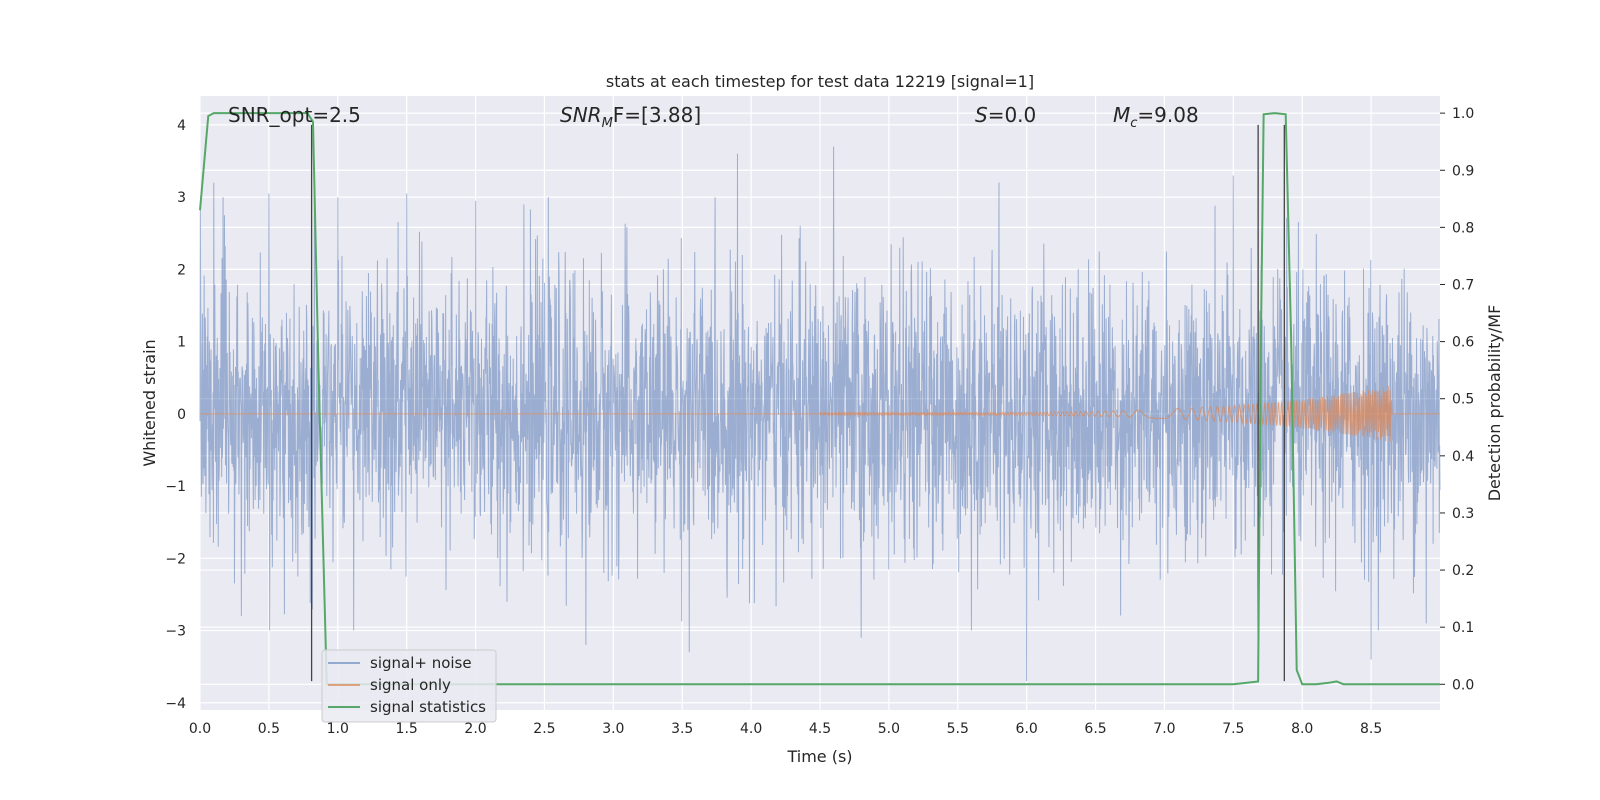 This screenshot has width=1600, height=800. Describe the element at coordinates (682, 729) in the screenshot. I see `x-tick-label: 3.5` at that location.